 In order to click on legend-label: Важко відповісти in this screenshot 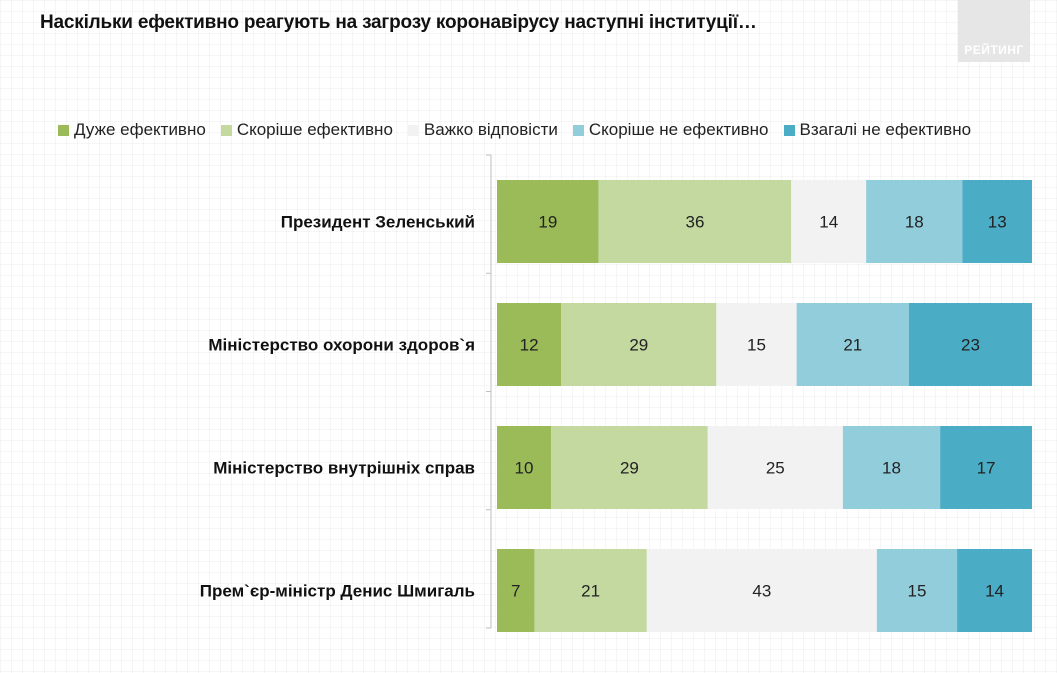, I will do `click(490, 129)`.